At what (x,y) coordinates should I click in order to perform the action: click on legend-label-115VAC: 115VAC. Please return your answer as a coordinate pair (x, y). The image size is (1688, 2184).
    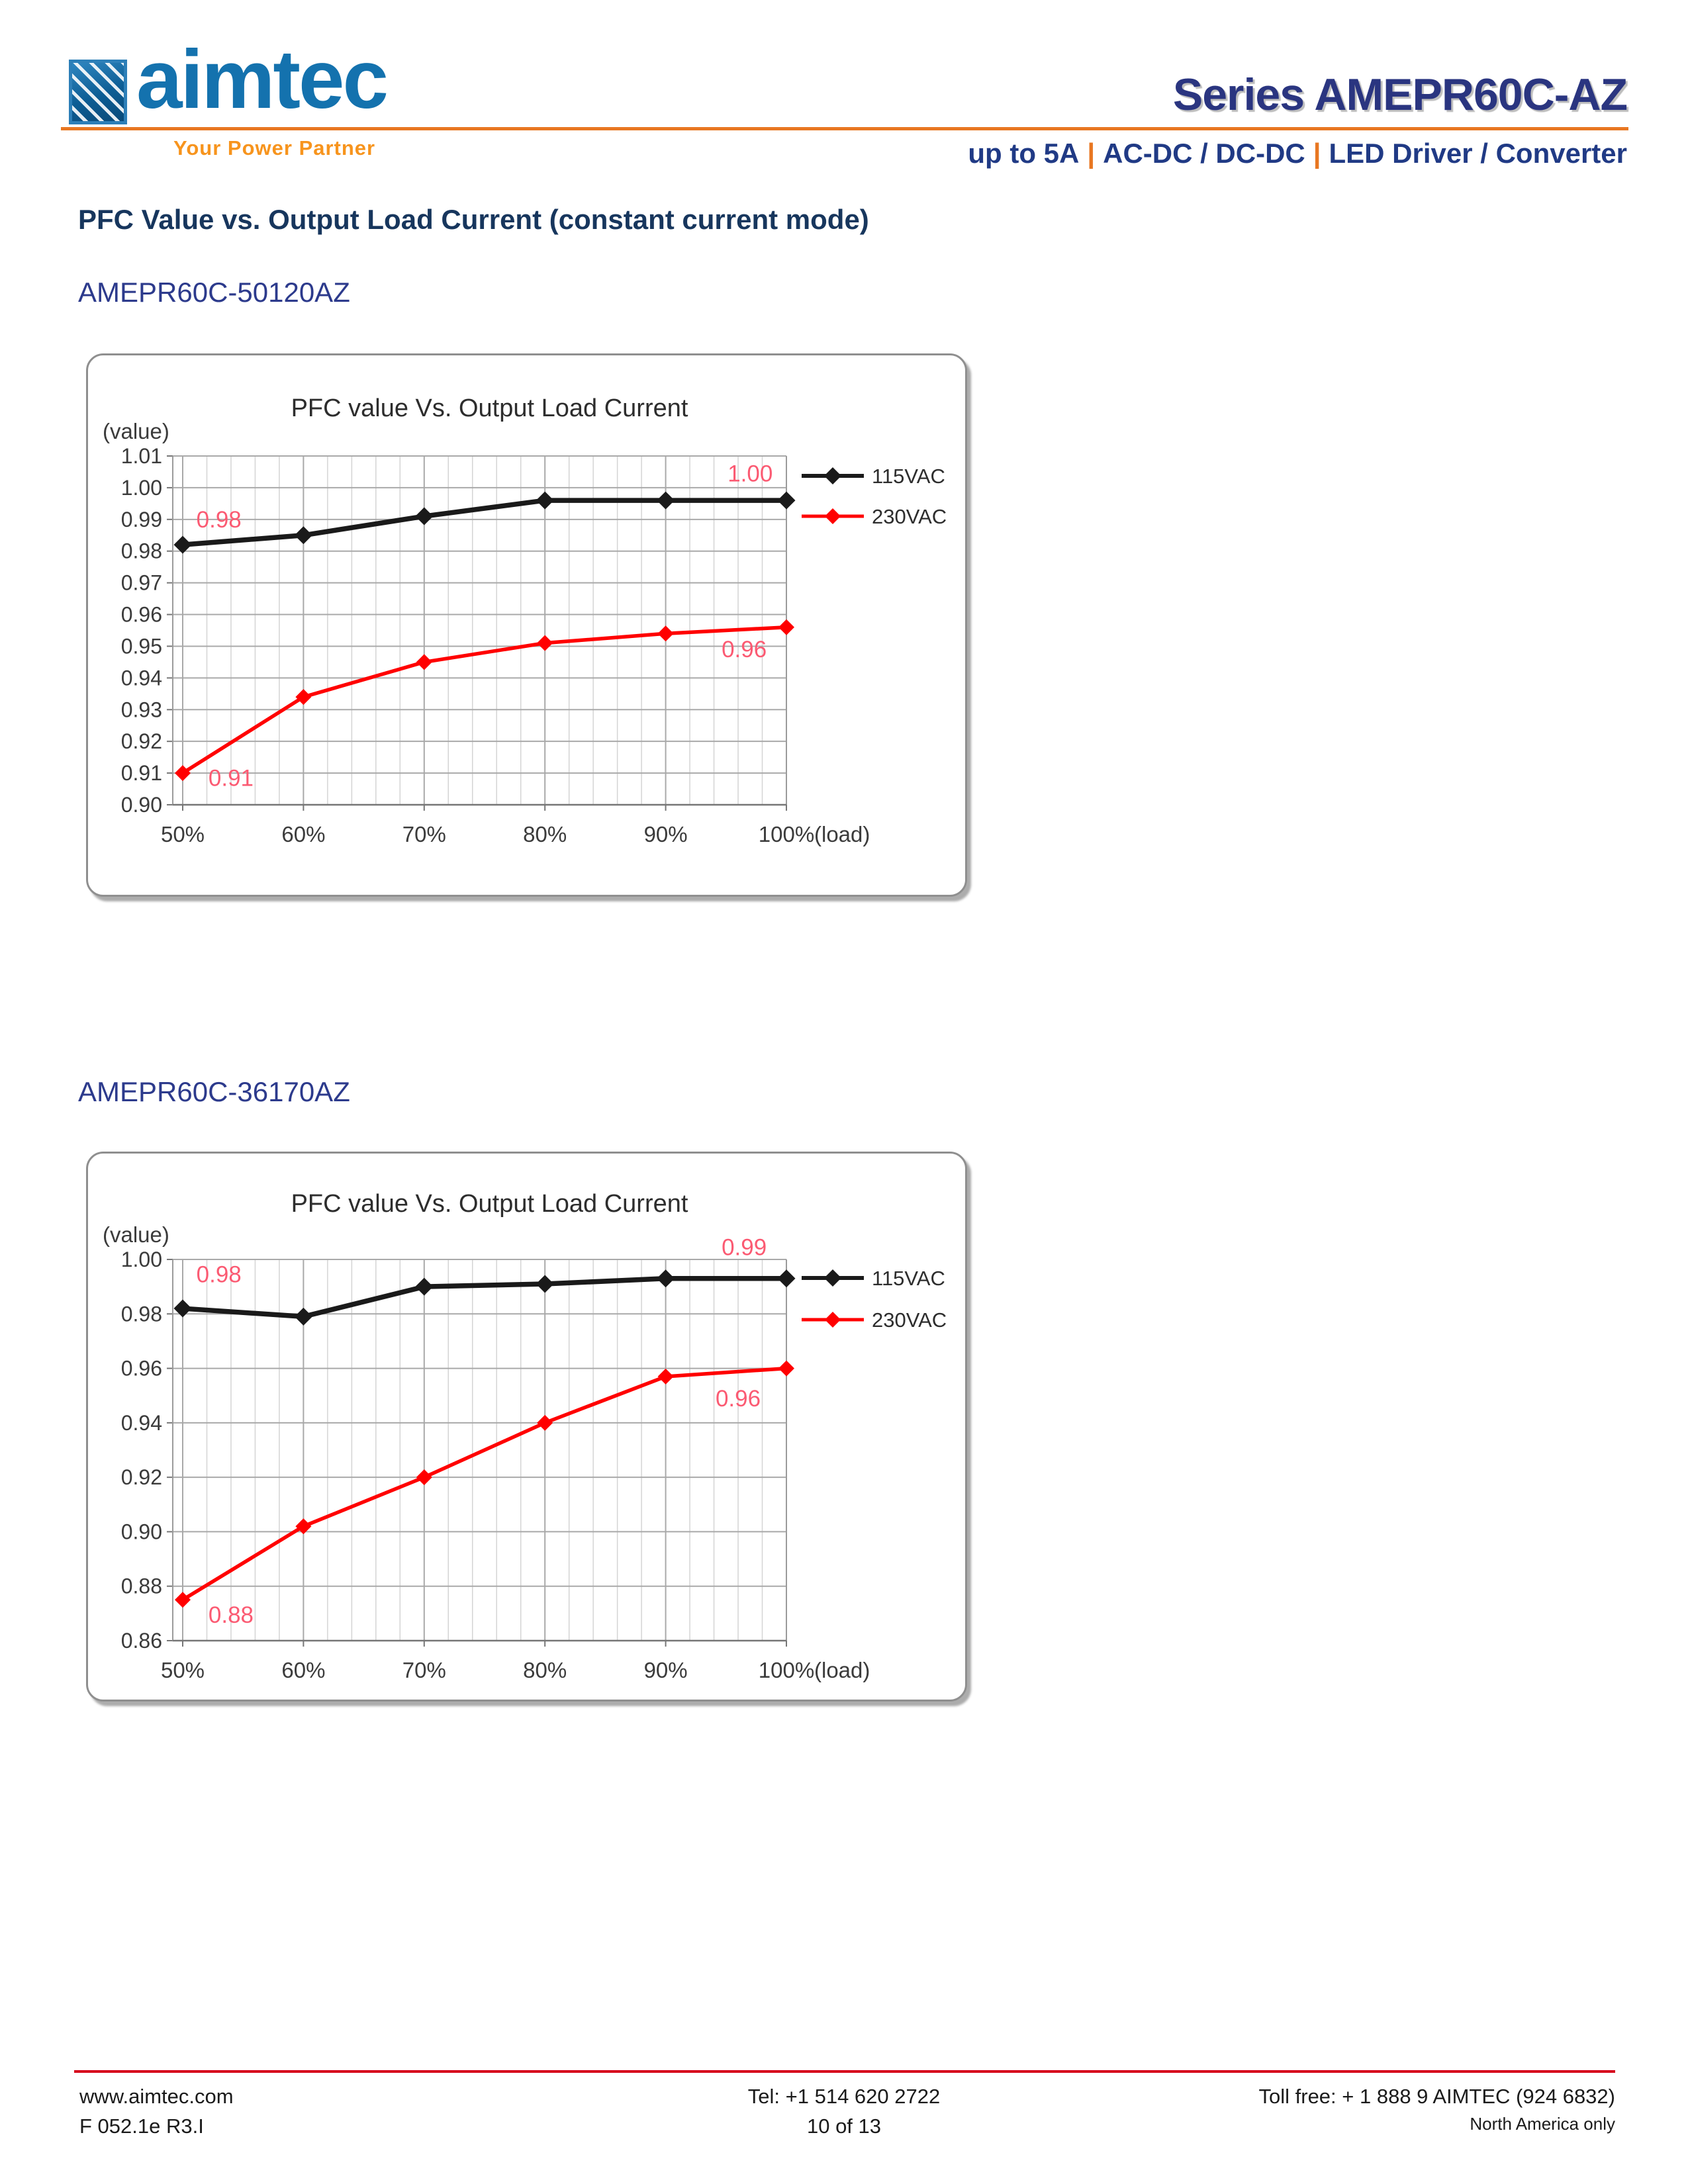
    Looking at the image, I should click on (908, 1278).